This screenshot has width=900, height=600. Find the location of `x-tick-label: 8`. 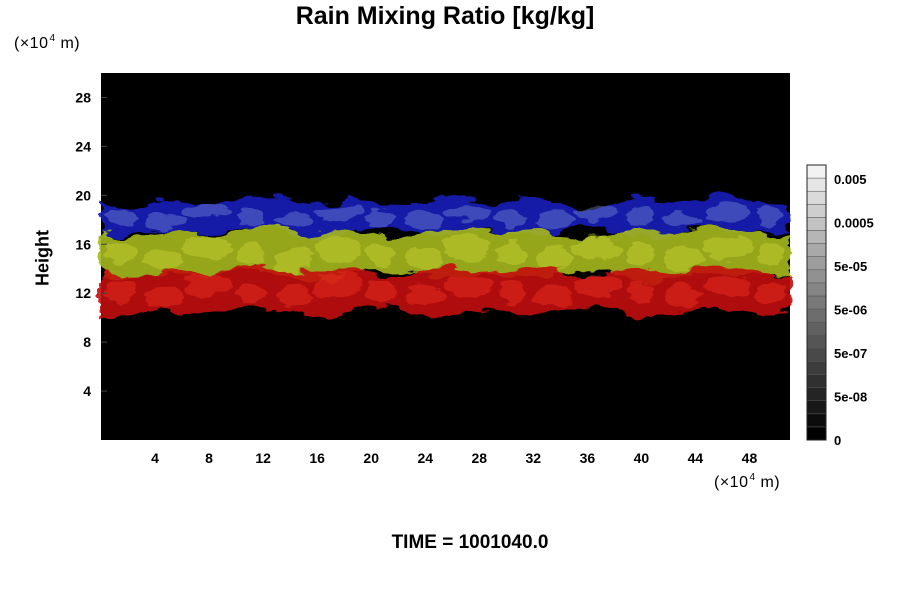

x-tick-label: 8 is located at coordinates (209, 458).